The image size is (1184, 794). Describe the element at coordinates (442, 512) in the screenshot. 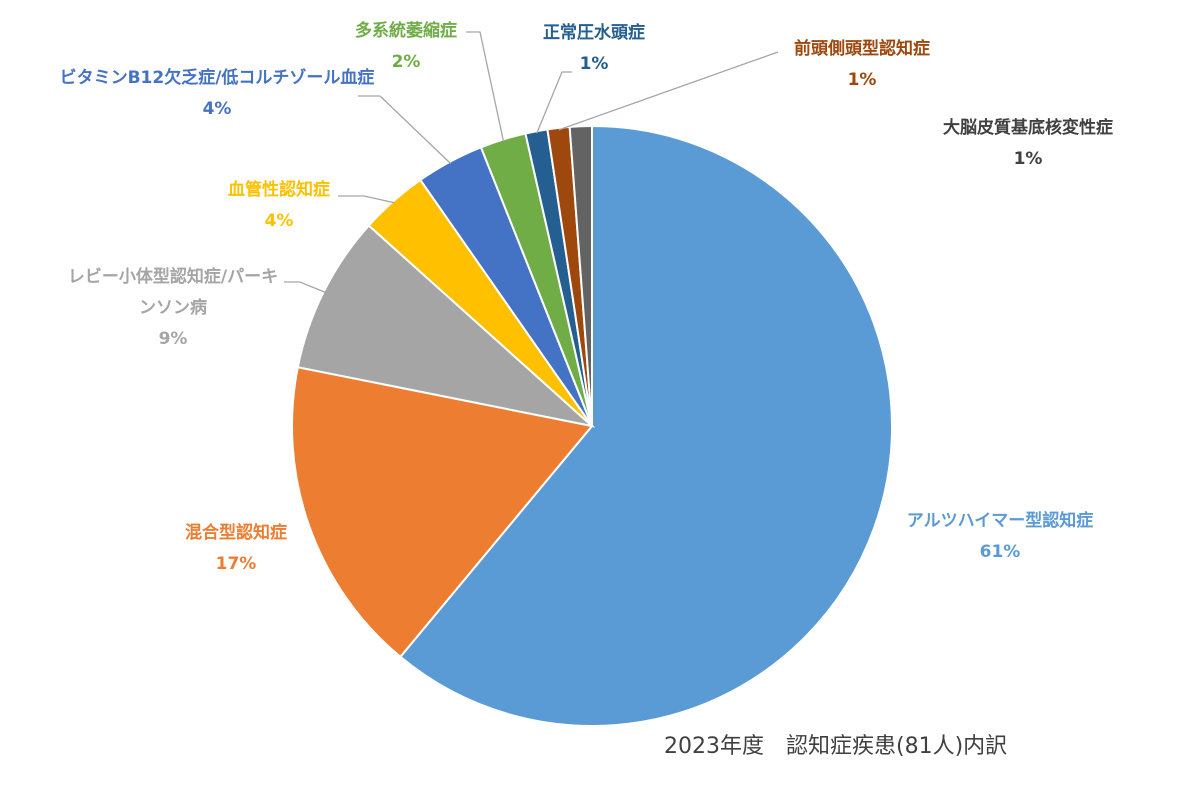

I see `slice-mixed` at that location.